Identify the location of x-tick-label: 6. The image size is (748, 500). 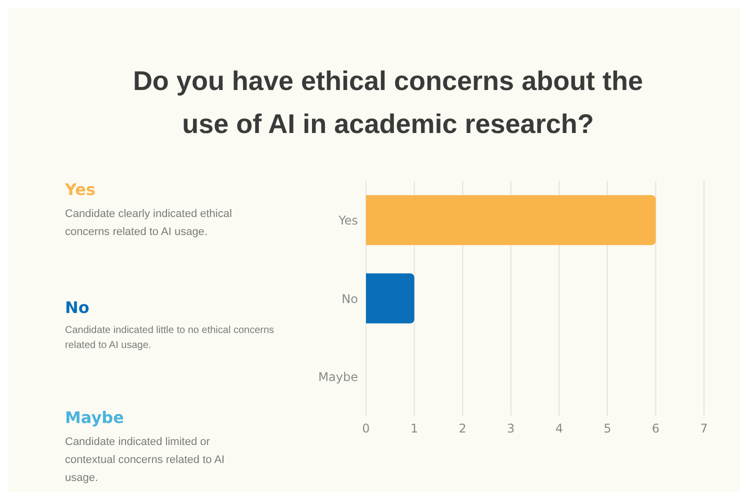
(656, 429).